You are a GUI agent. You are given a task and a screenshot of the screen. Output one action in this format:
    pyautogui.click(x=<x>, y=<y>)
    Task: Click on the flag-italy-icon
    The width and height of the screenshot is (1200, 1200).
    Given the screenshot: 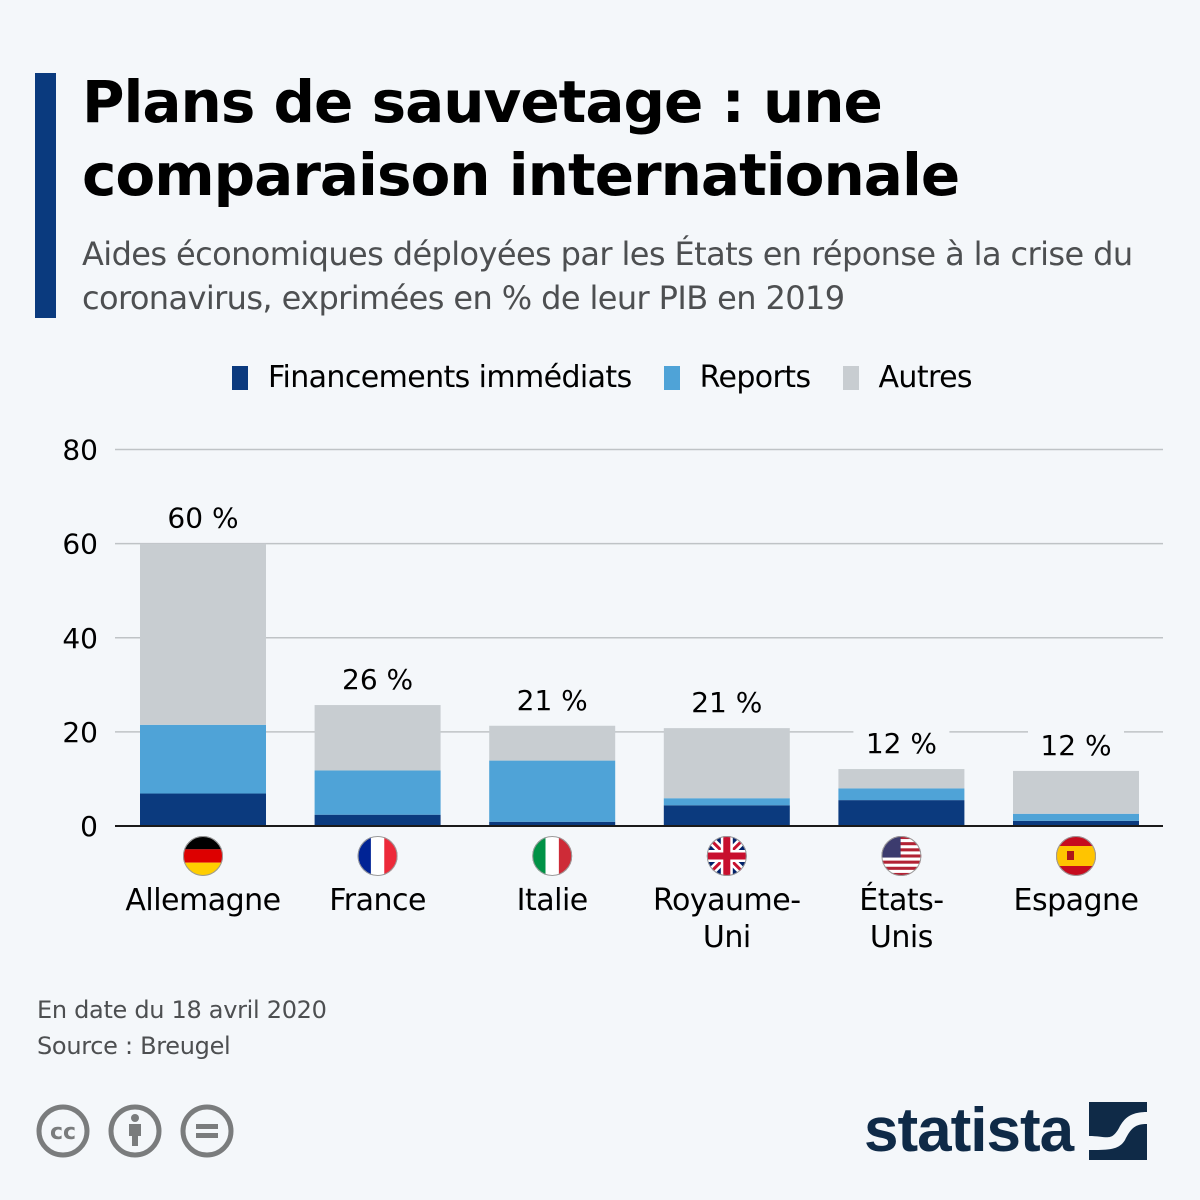 What is the action you would take?
    pyautogui.click(x=552, y=856)
    